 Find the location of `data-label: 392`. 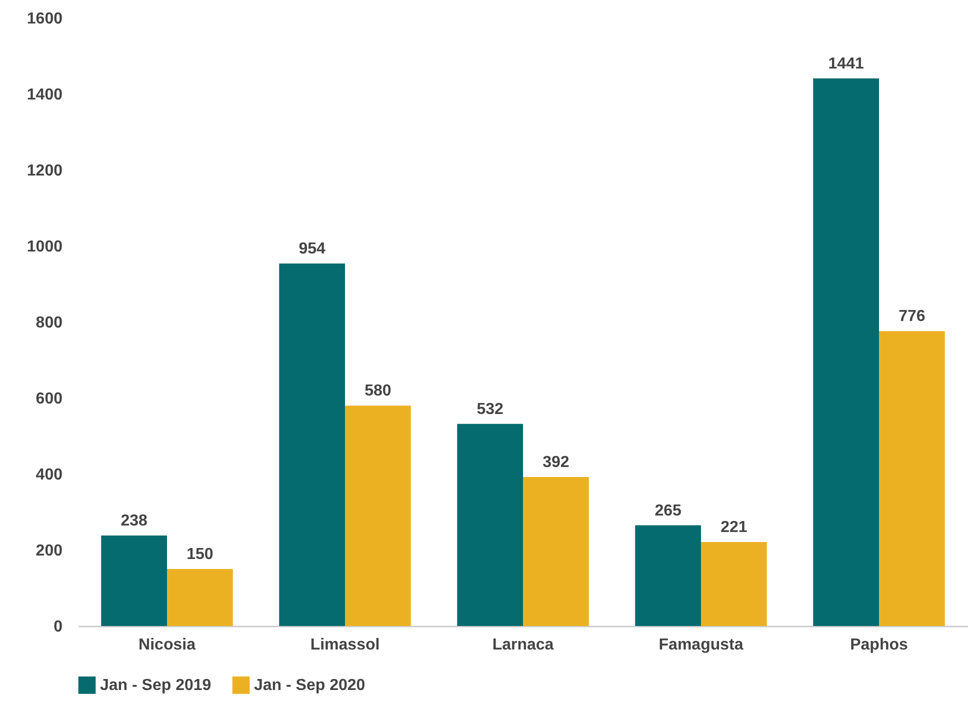

data-label: 392 is located at coordinates (556, 463).